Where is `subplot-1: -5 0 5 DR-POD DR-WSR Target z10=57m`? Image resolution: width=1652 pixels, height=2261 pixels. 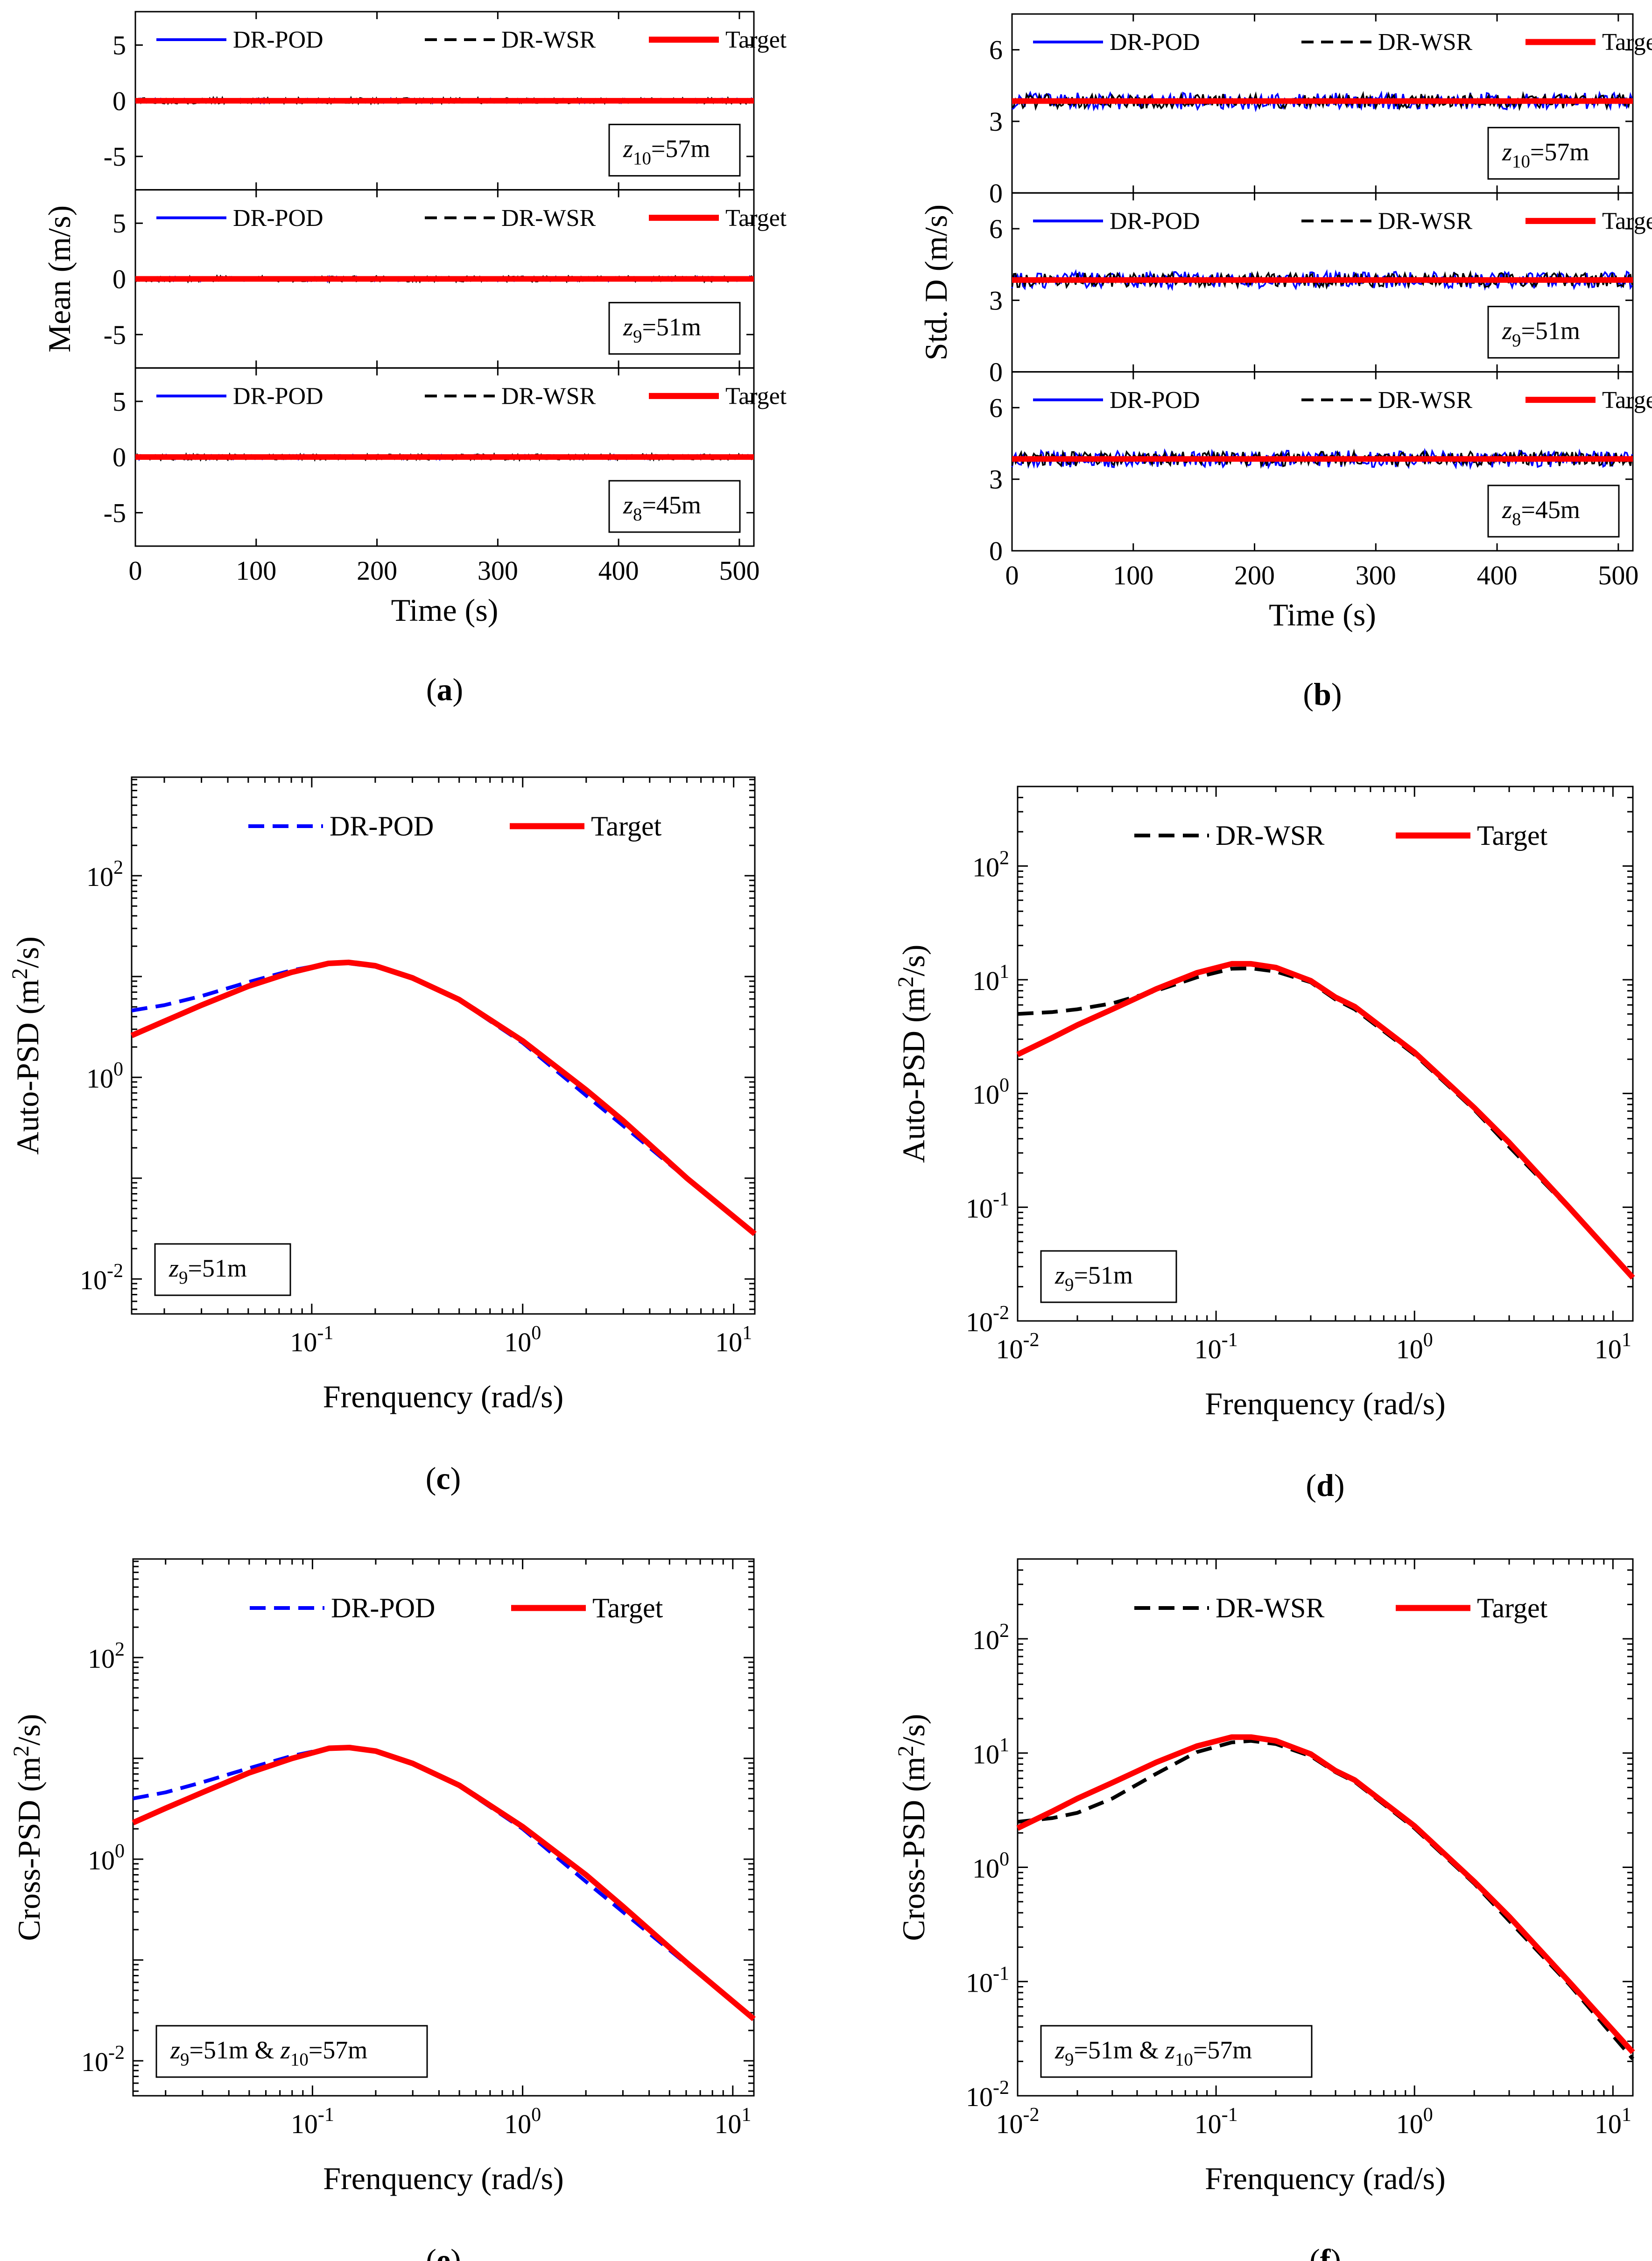
subplot-1: -5 0 5 DR-POD DR-WSR Target z10=57m is located at coordinates (445, 101).